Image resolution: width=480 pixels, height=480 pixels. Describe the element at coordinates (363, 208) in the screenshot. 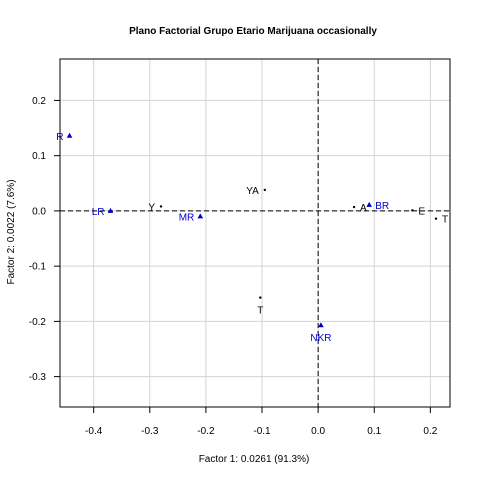

I see `point-label: A` at that location.